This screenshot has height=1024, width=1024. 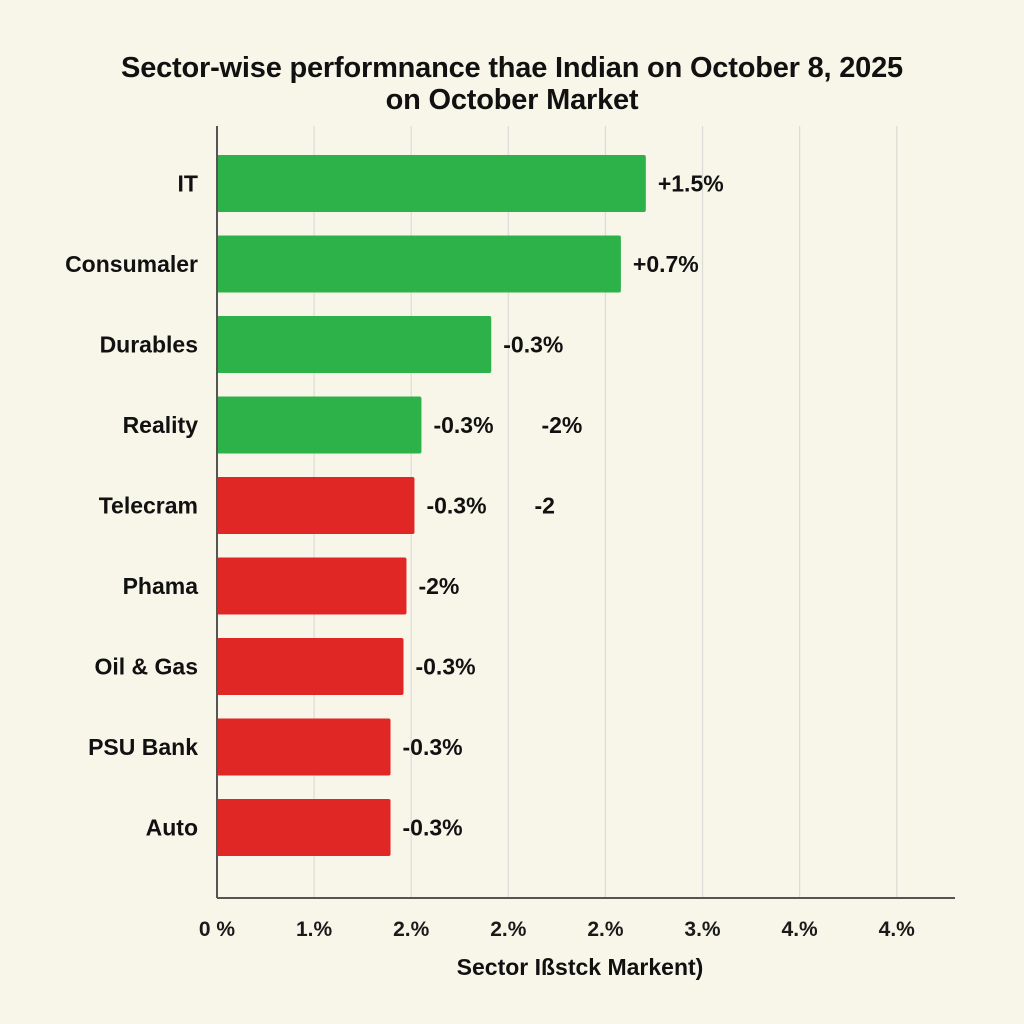 I want to click on bar-auto, so click(x=304, y=827).